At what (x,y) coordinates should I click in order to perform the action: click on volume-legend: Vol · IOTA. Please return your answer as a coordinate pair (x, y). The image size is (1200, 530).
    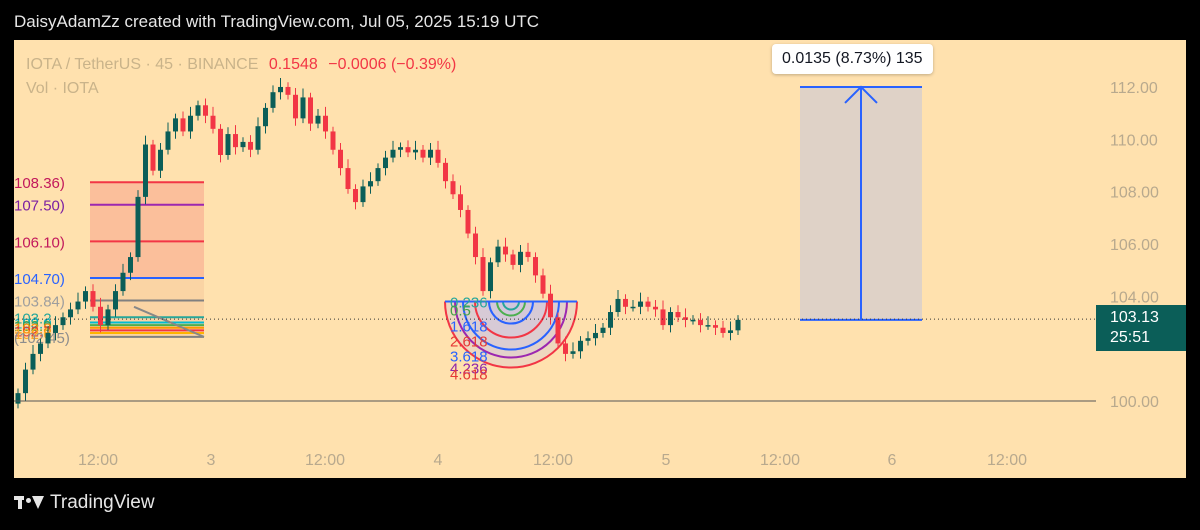
    Looking at the image, I should click on (62, 88).